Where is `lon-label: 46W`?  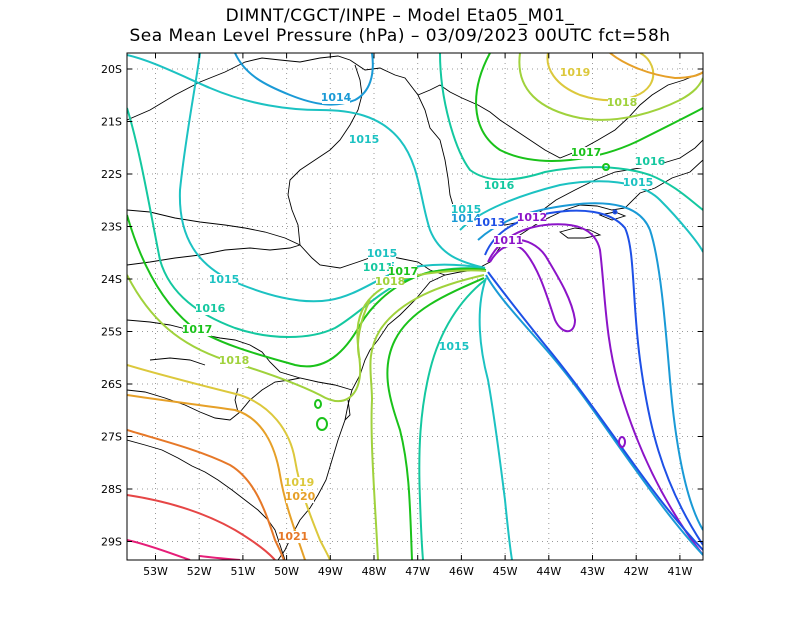 lon-label: 46W is located at coordinates (461, 571).